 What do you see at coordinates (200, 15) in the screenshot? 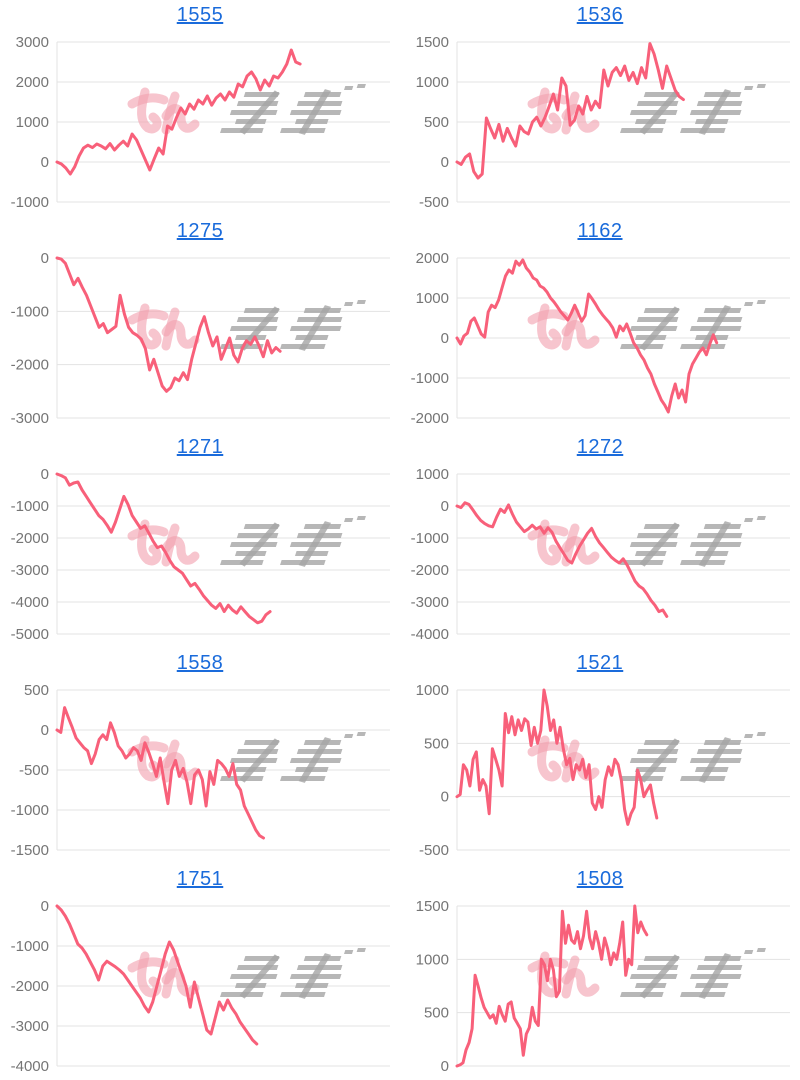
I see `machine-number-link: 1555` at bounding box center [200, 15].